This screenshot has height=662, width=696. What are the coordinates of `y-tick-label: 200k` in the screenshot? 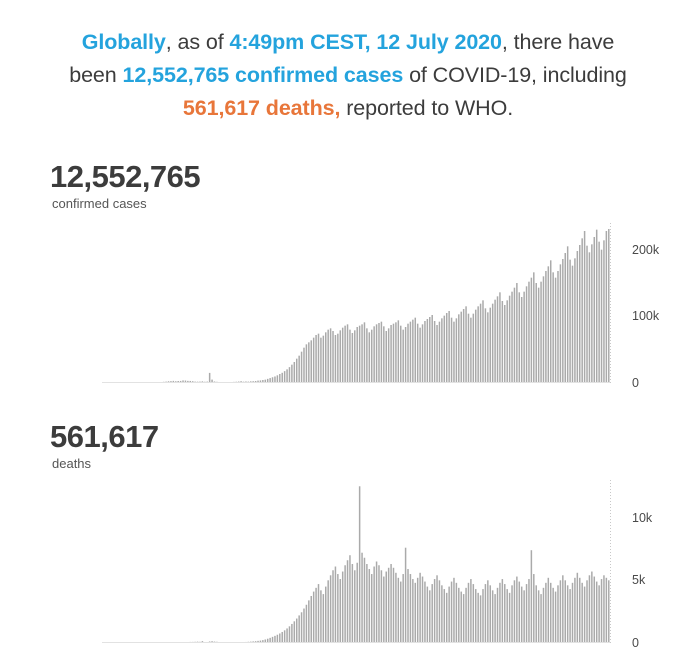 It's located at (646, 249).